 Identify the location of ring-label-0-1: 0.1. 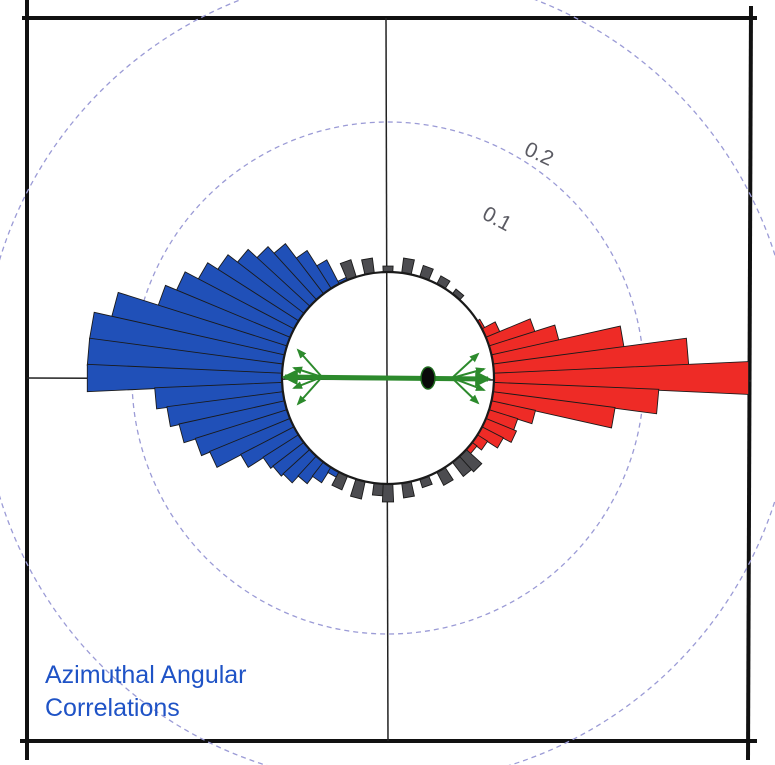
(497, 219).